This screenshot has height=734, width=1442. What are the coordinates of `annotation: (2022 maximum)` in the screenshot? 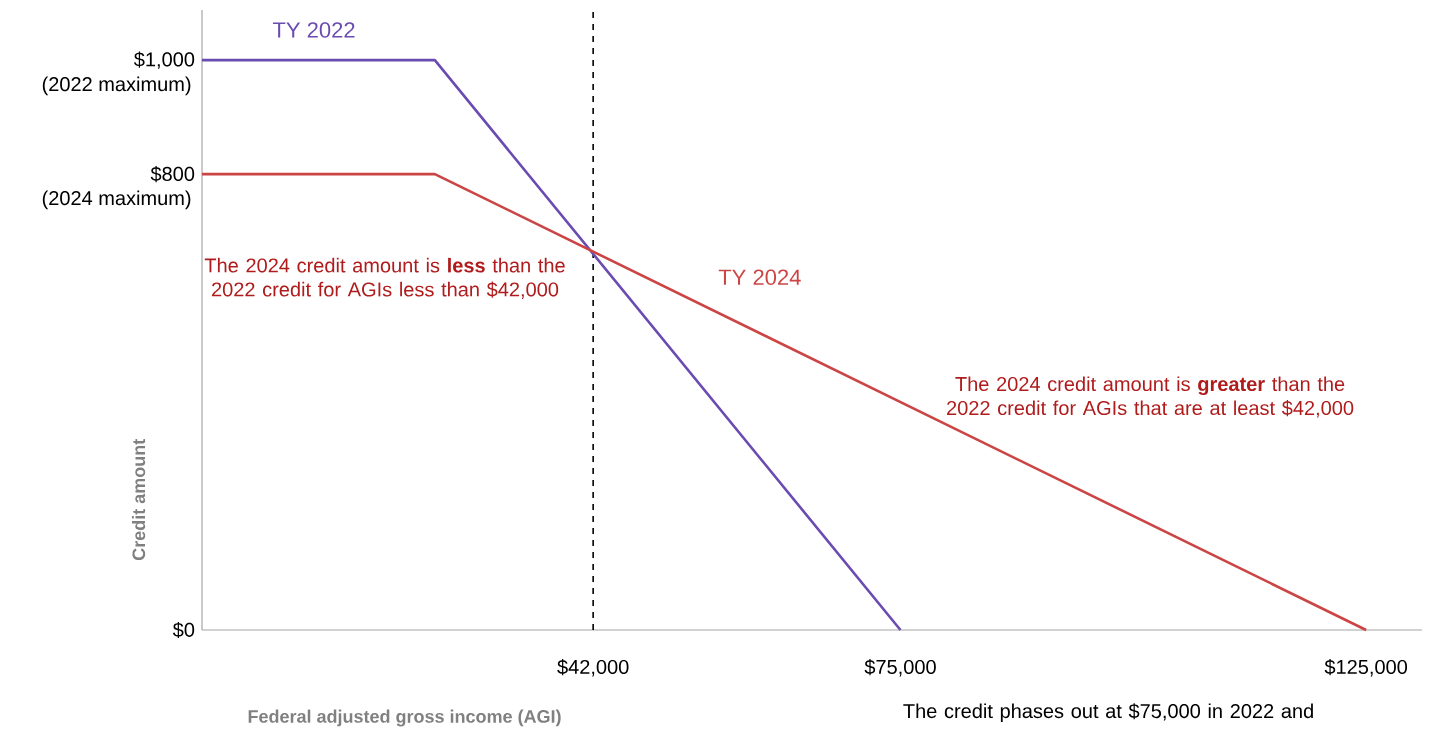 It's located at (116, 86).